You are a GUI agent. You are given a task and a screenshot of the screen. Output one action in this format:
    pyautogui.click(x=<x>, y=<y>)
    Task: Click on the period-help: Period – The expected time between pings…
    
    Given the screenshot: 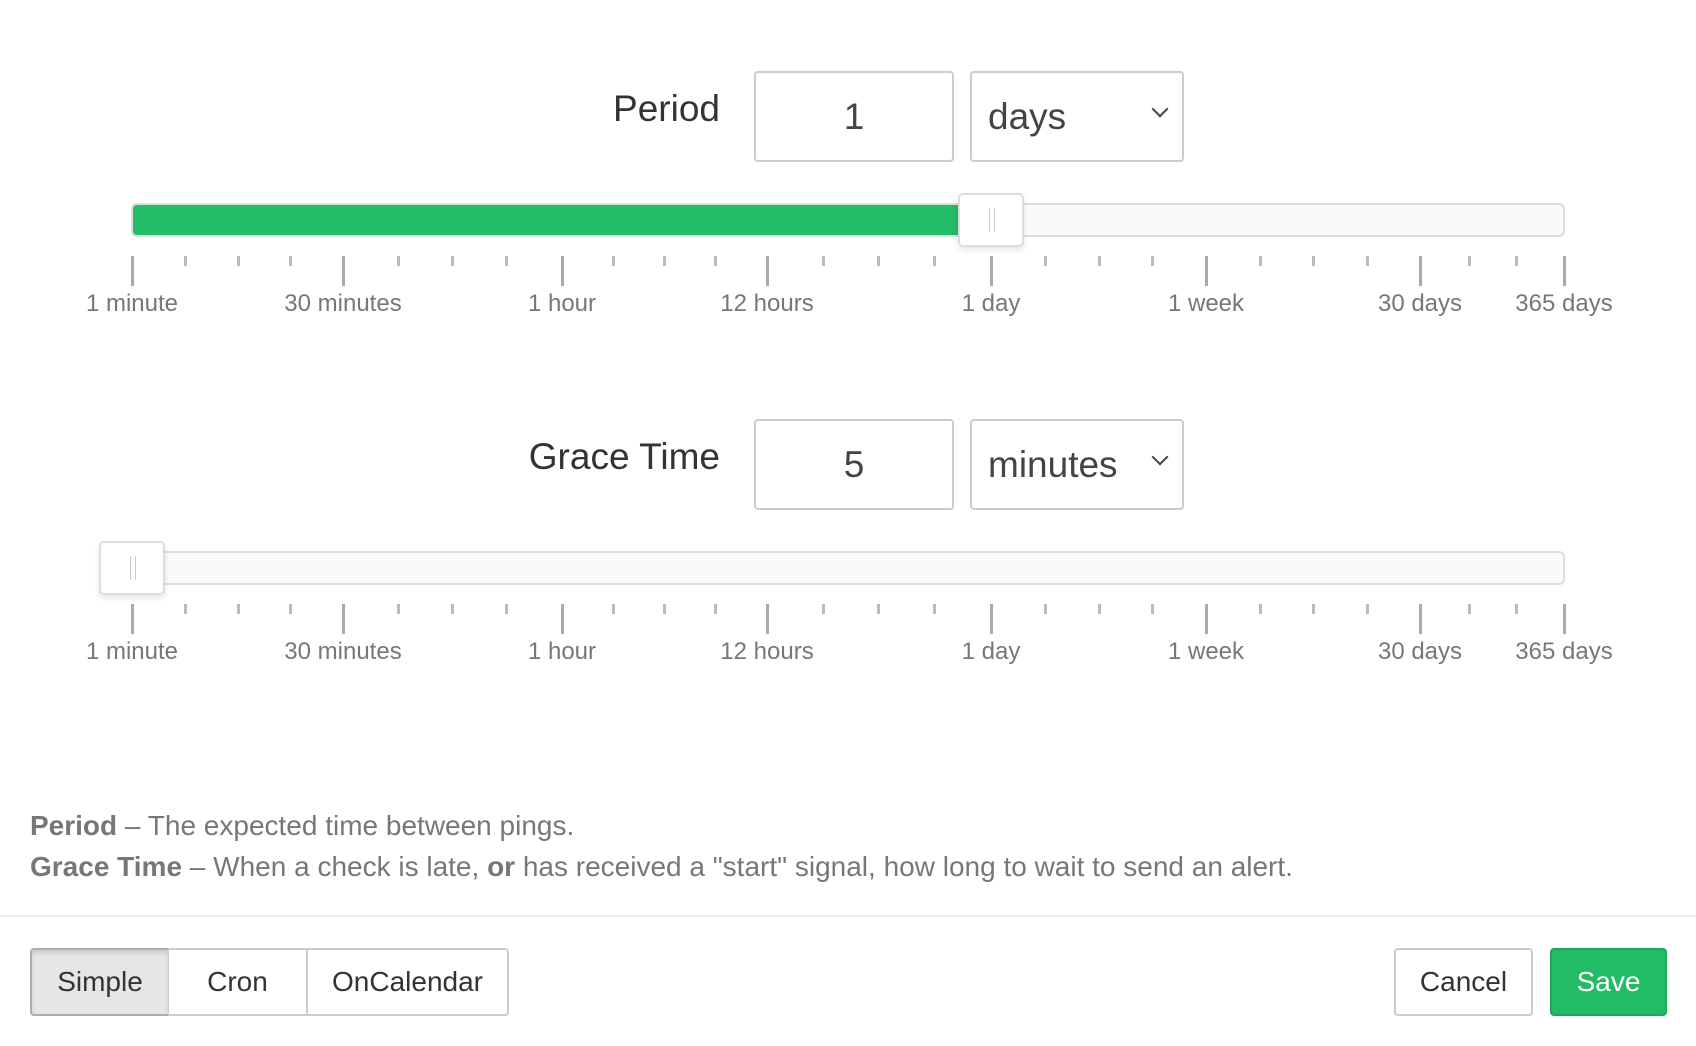 What is the action you would take?
    pyautogui.click(x=302, y=826)
    